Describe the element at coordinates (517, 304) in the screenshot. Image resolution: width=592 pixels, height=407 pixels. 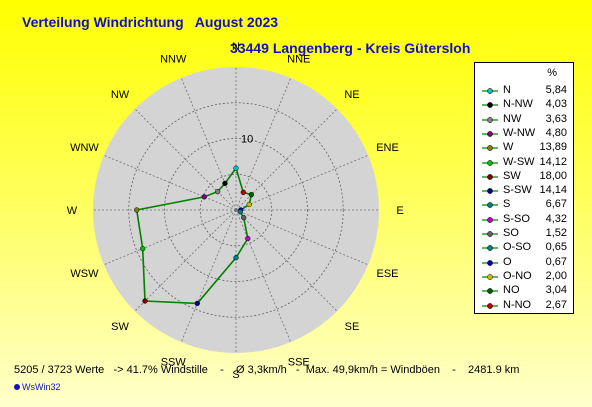
I see `legend-item-name: N-NO` at that location.